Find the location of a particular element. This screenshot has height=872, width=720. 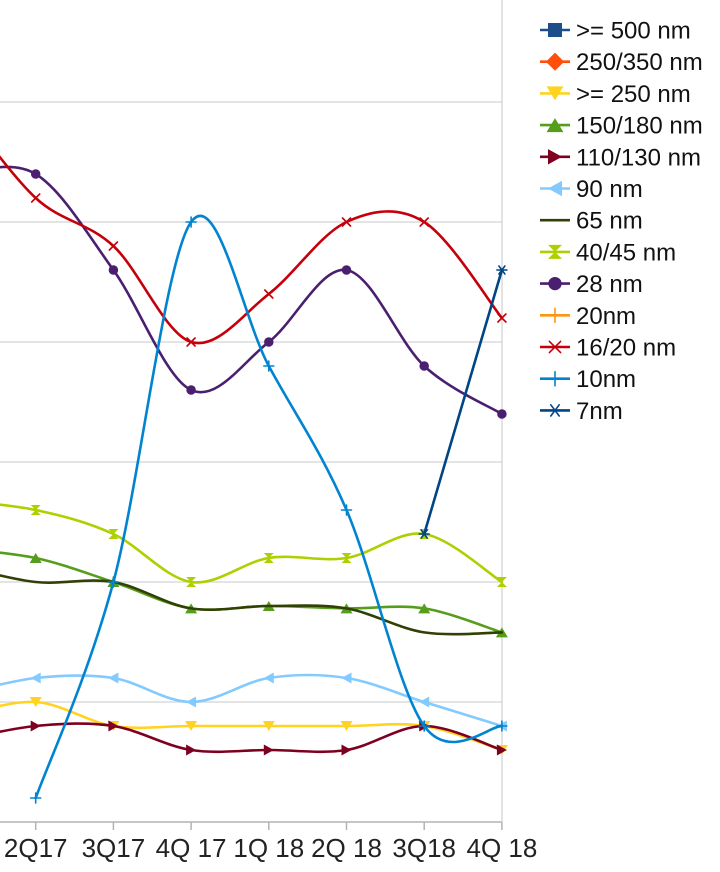

legend-item-ge-250-nm: >= 250 nm is located at coordinates (615, 94).